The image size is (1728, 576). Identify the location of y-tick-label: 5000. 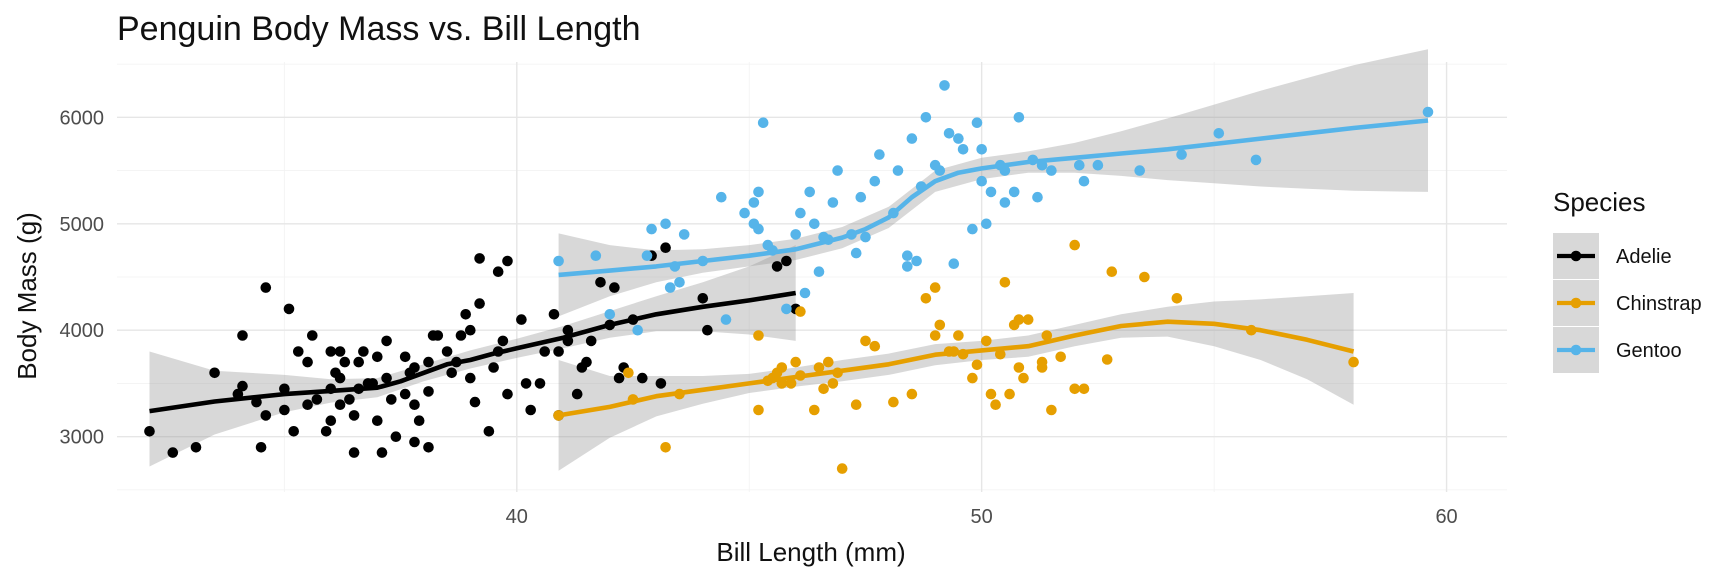
(82, 225).